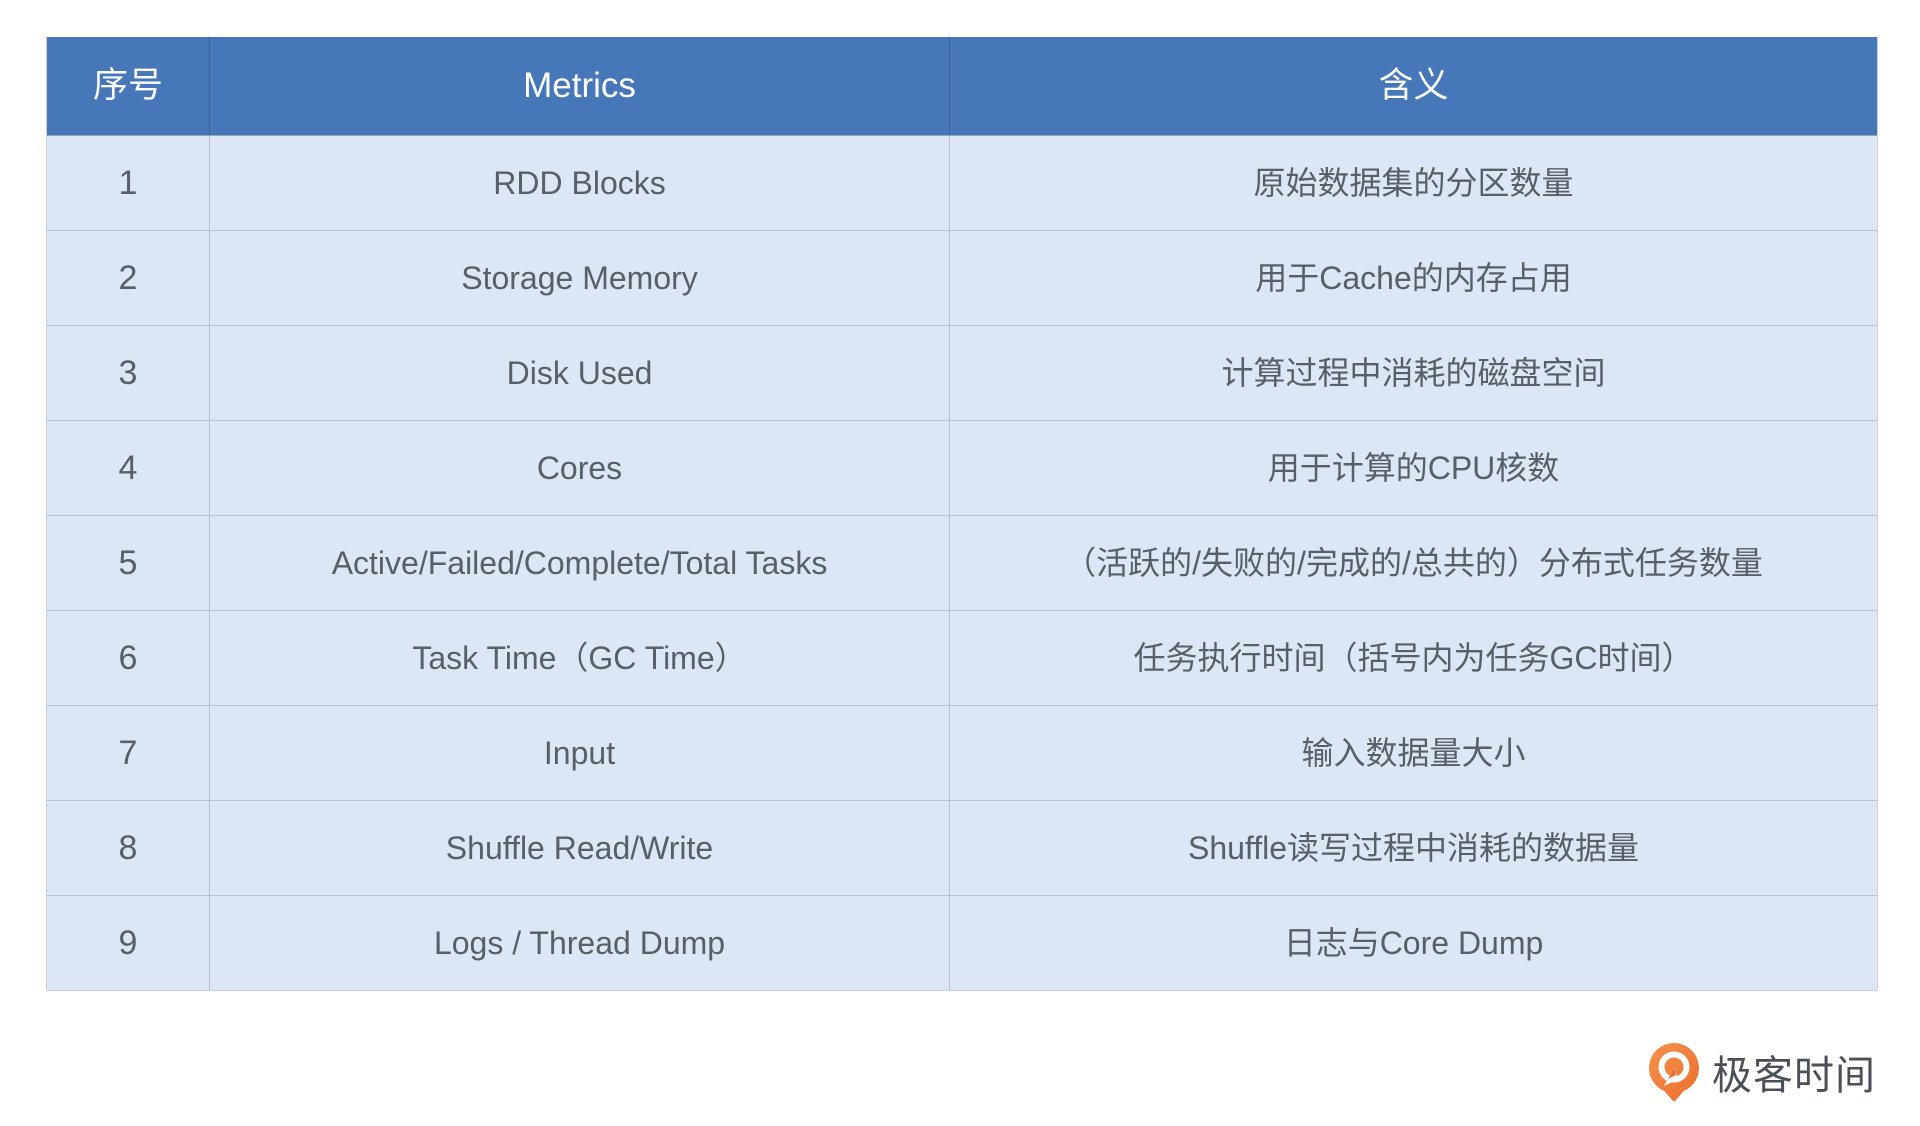 The height and width of the screenshot is (1126, 1920). What do you see at coordinates (128, 467) in the screenshot?
I see `row-index: 4` at bounding box center [128, 467].